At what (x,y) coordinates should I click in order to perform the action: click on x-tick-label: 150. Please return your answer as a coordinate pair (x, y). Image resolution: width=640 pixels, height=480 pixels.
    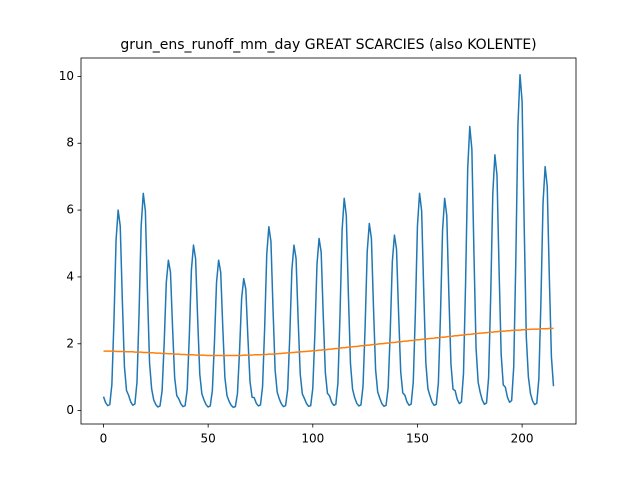
    Looking at the image, I should click on (417, 439).